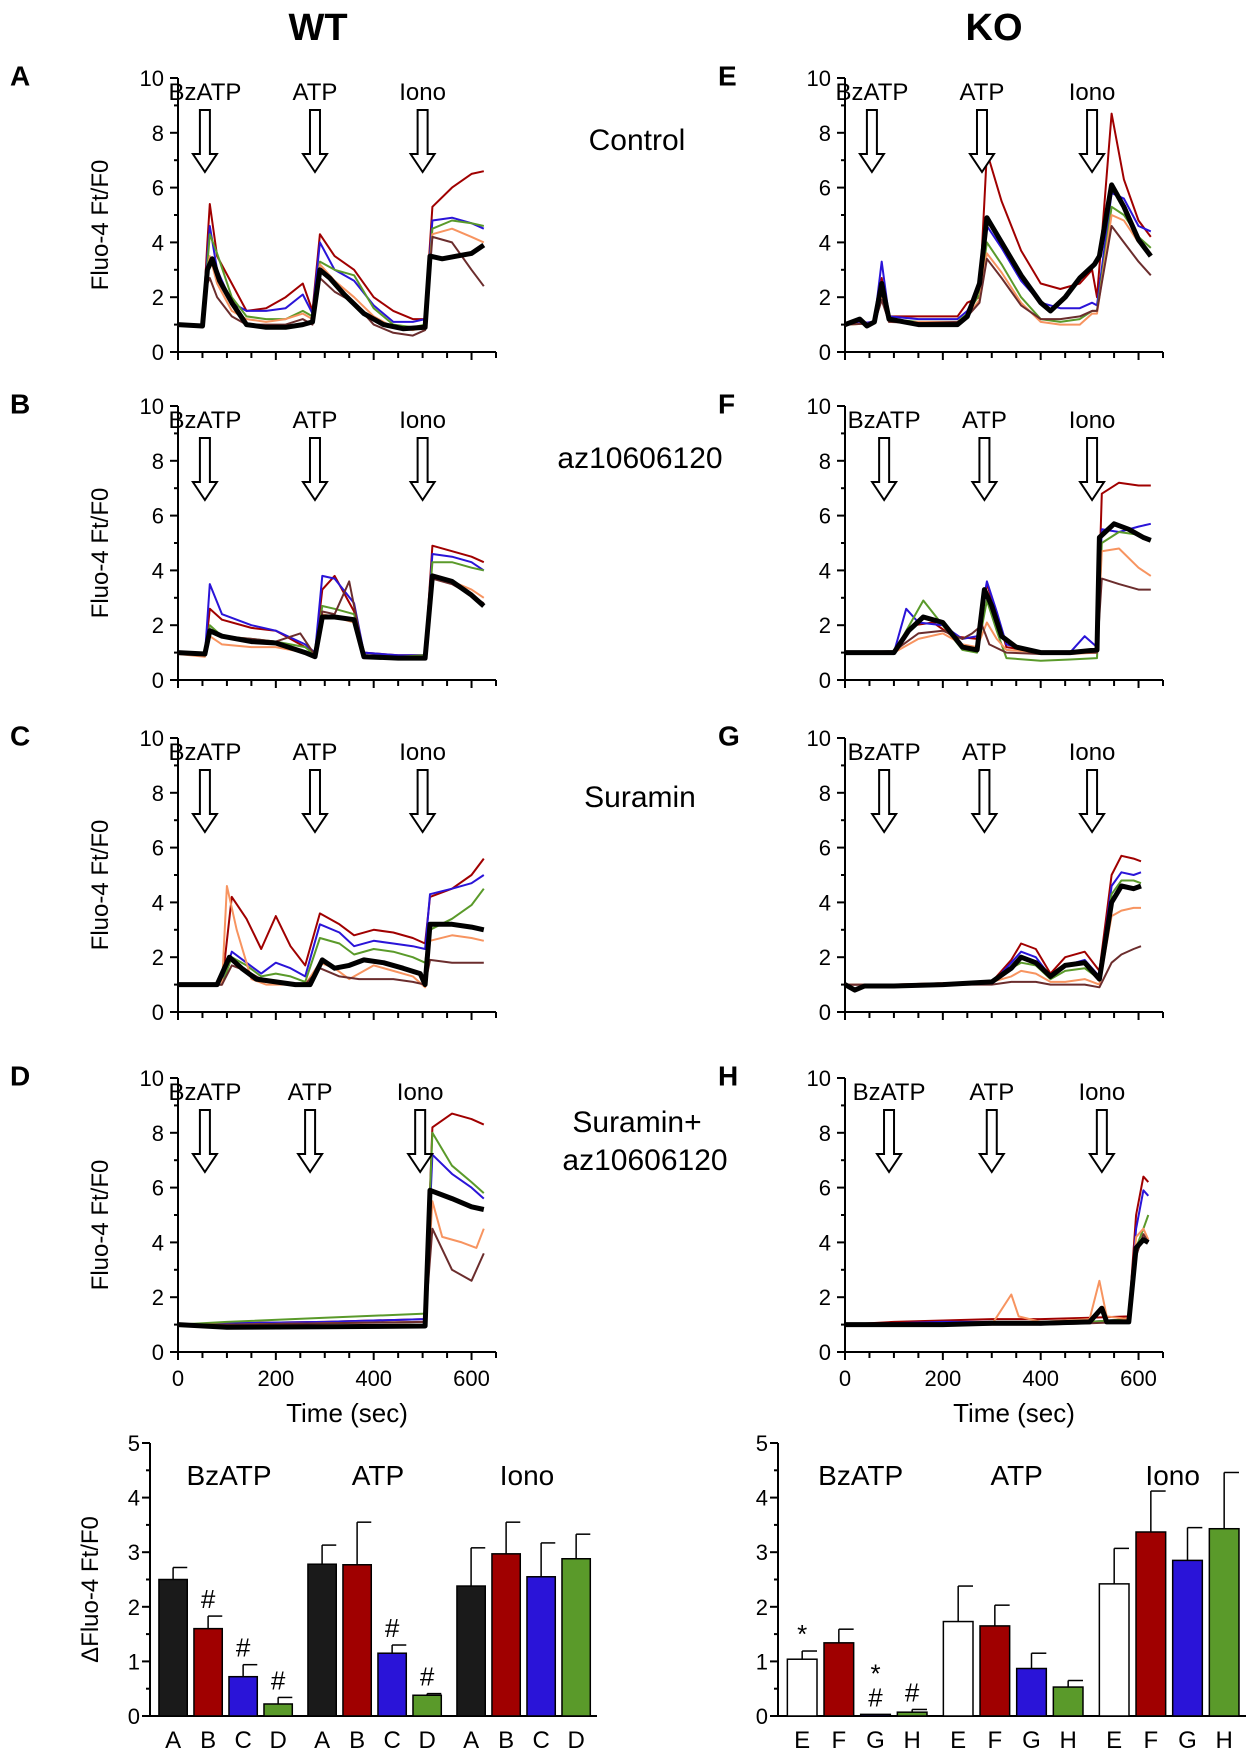  What do you see at coordinates (1016, 1475) in the screenshot?
I see `group-label: ATP` at bounding box center [1016, 1475].